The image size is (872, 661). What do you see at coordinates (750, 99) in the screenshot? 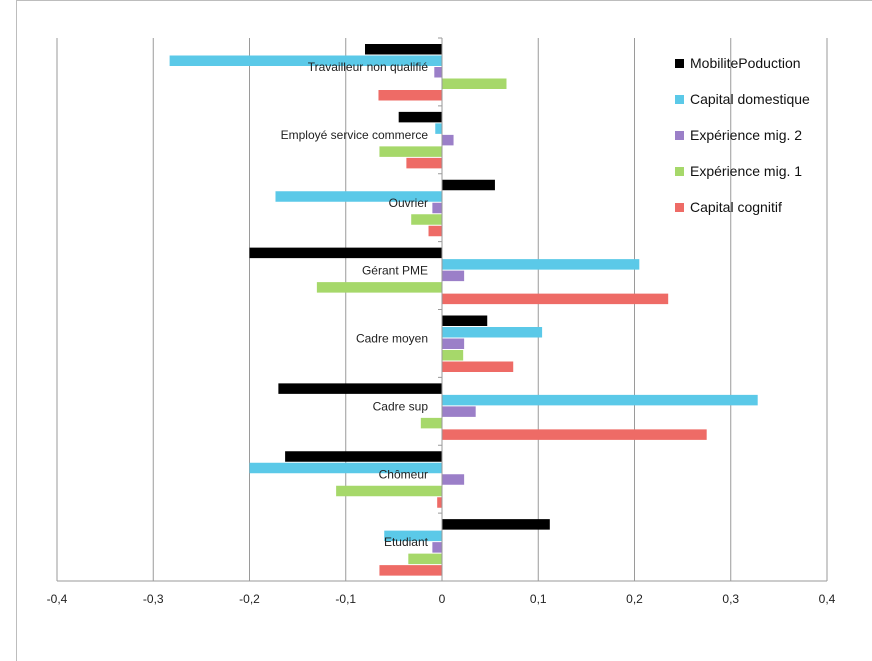
I see `legend-label: Capital domestique` at bounding box center [750, 99].